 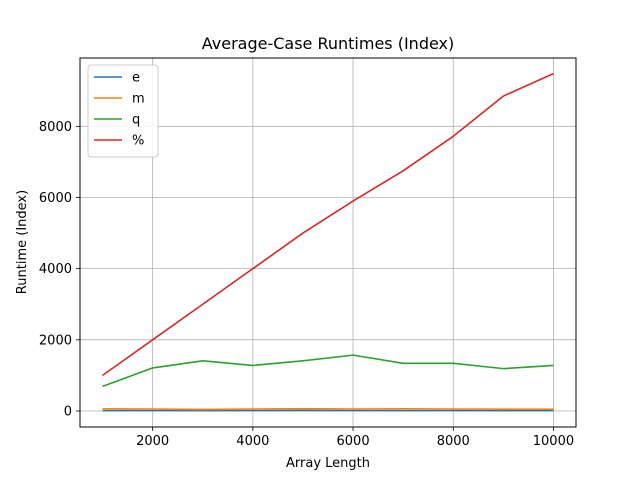 What do you see at coordinates (138, 141) in the screenshot?
I see `legend-label: %` at bounding box center [138, 141].